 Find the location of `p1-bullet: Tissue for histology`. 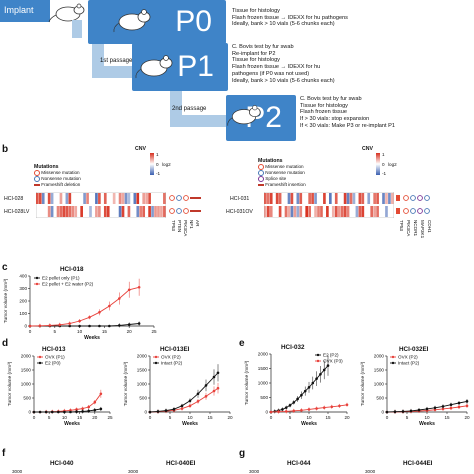

p1-bullet: Tissue for histology is located at coordinates (256, 60).